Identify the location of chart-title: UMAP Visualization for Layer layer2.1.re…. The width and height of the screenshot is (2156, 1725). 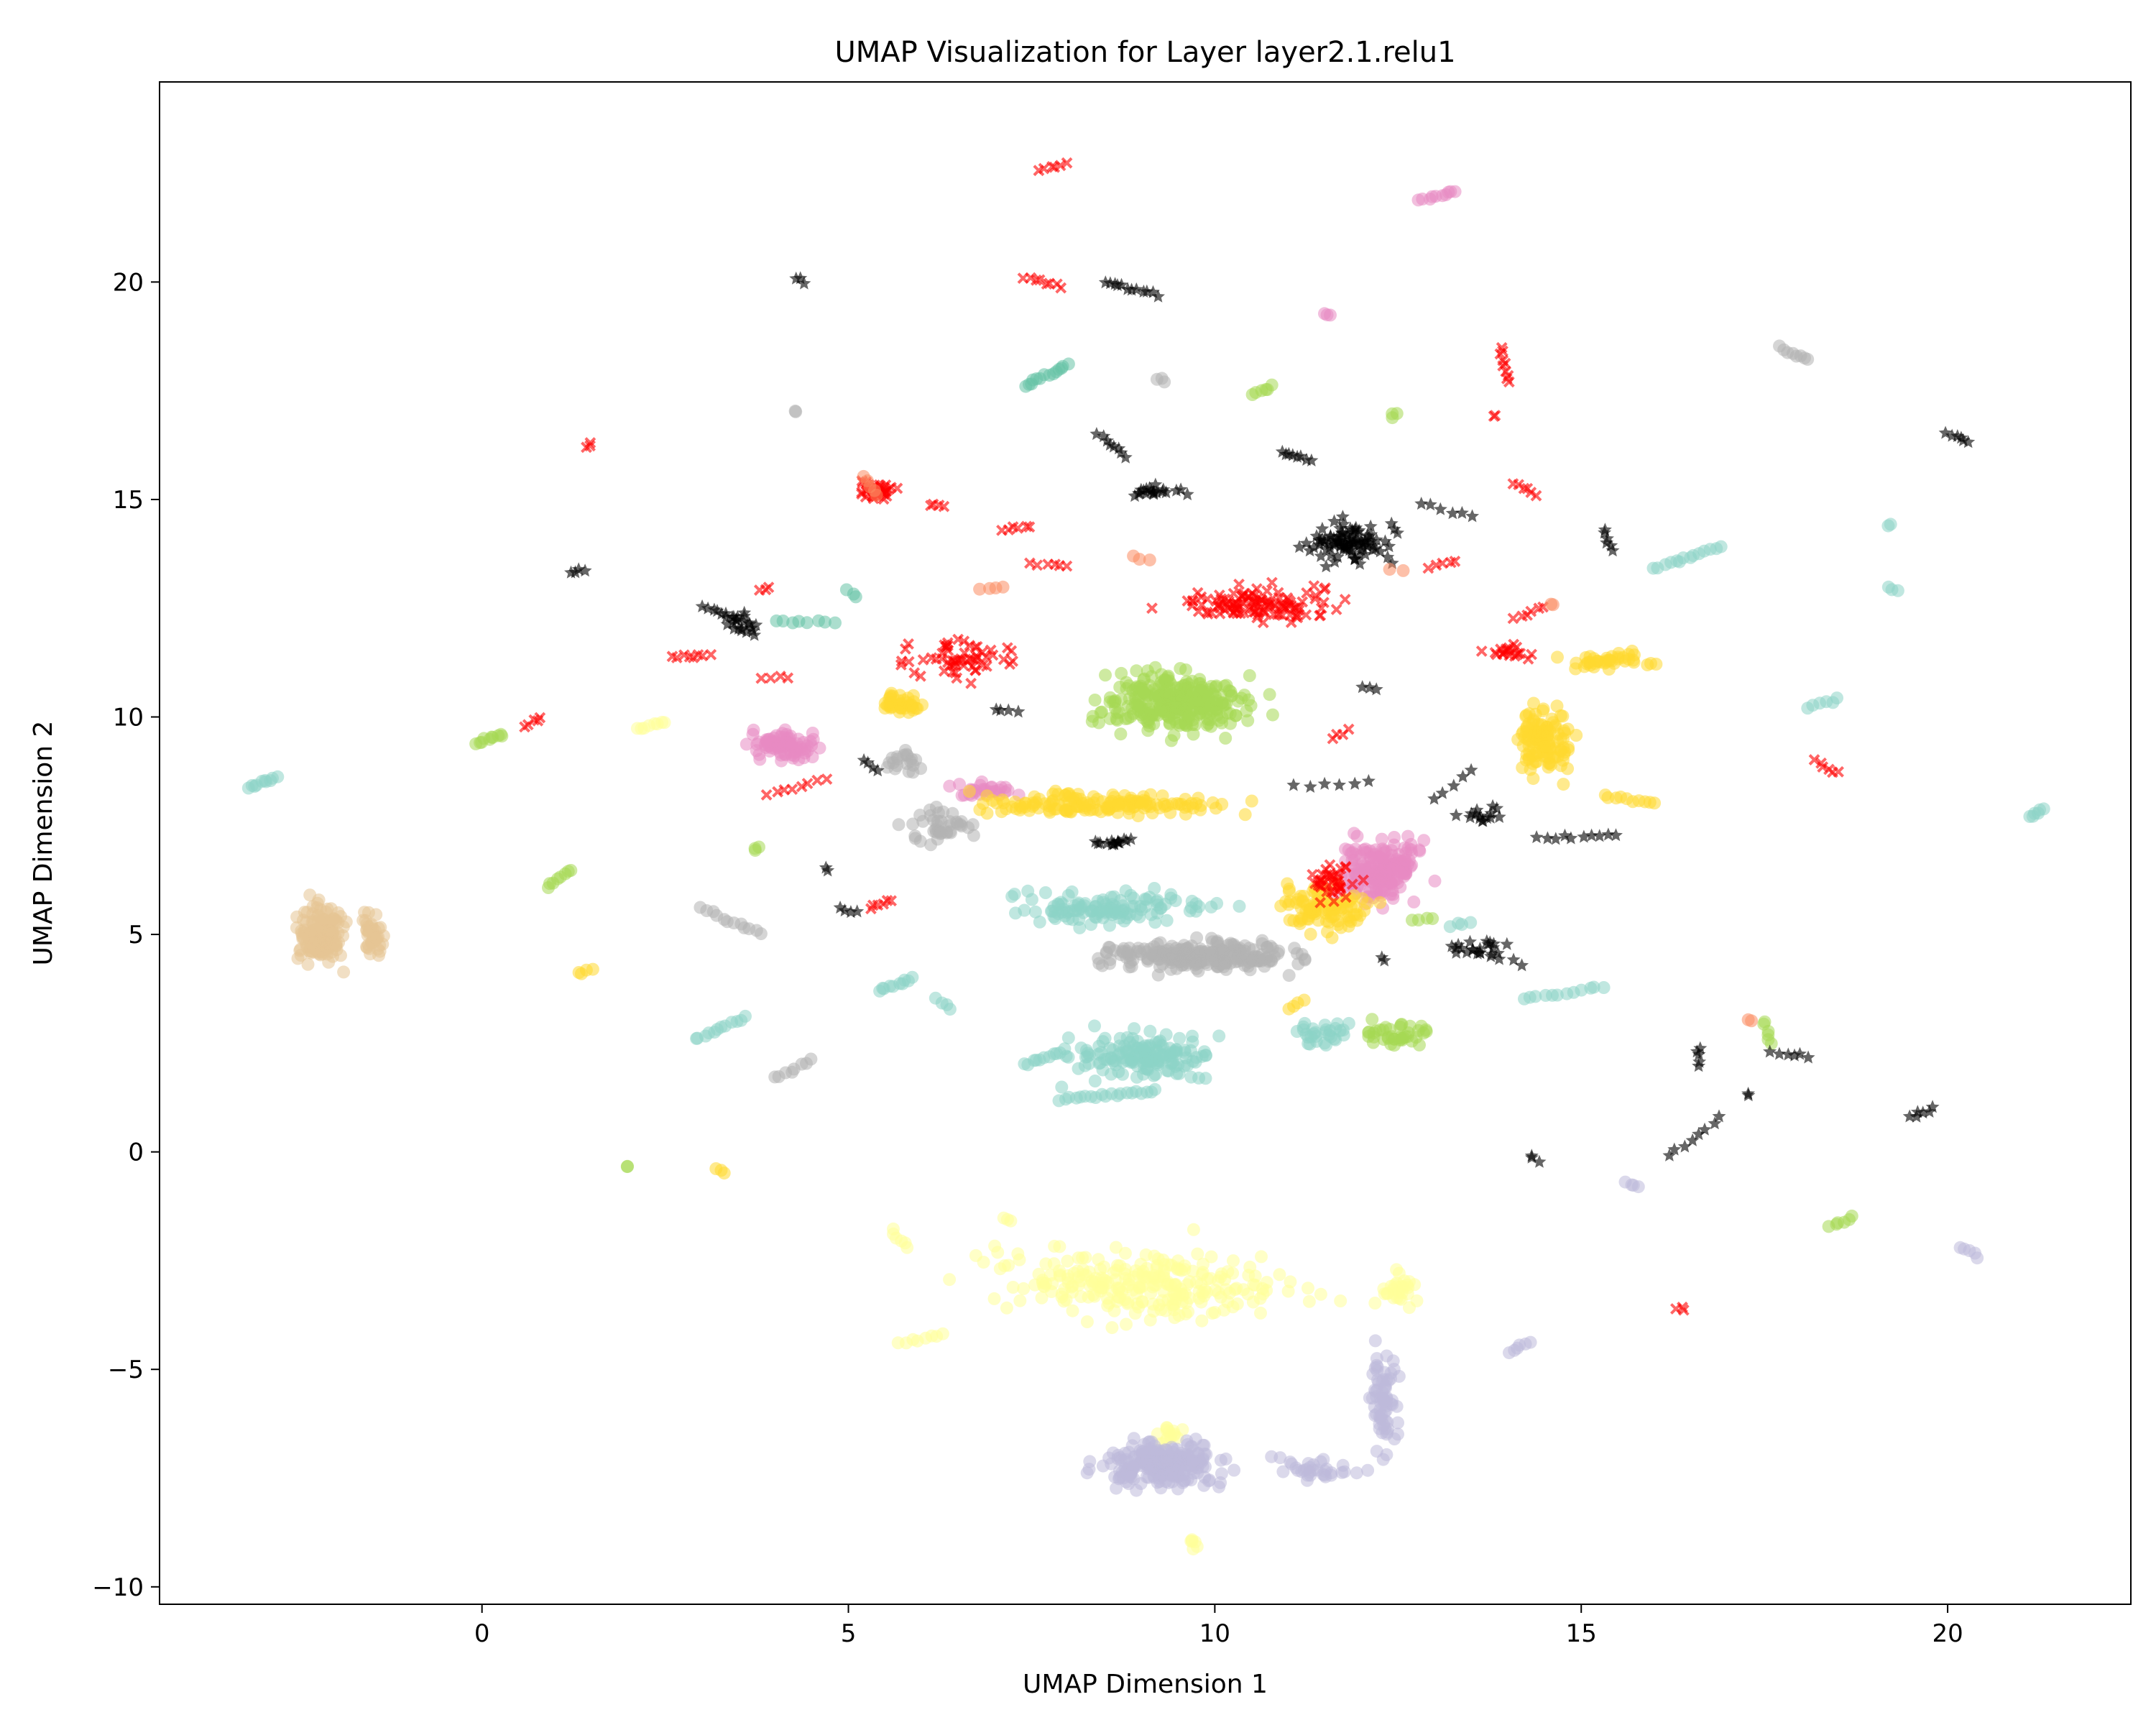
(1144, 52).